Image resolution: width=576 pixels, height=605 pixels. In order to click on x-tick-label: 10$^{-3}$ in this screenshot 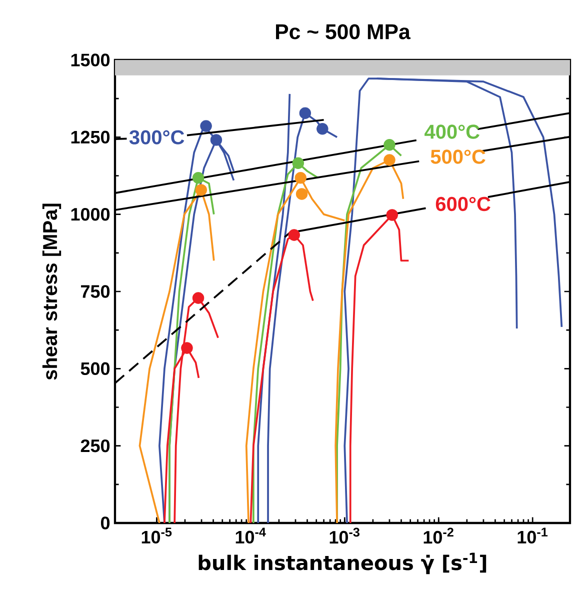, I will do `click(345, 536)`.